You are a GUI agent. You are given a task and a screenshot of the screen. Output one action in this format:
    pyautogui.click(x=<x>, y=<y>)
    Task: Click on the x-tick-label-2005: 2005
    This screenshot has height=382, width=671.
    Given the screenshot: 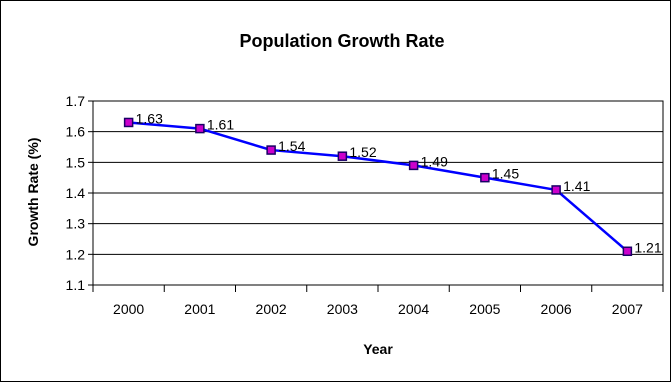 What is the action you would take?
    pyautogui.click(x=484, y=309)
    